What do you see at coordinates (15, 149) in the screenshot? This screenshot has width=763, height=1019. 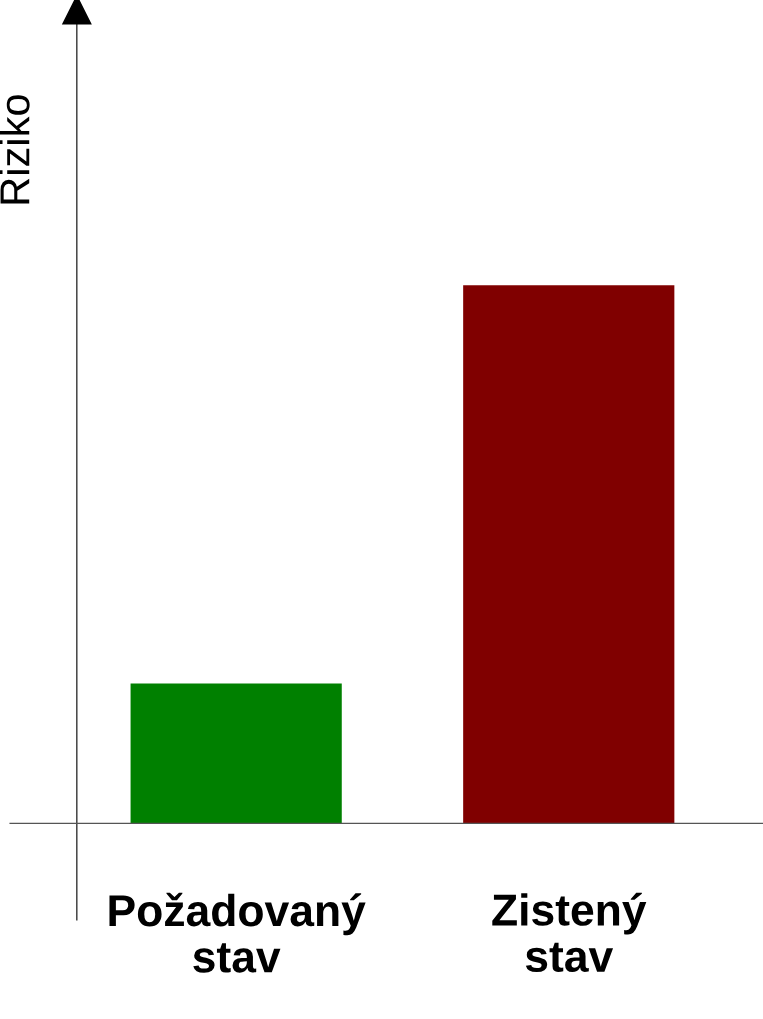 I see `y-axis-title: Riziko` at bounding box center [15, 149].